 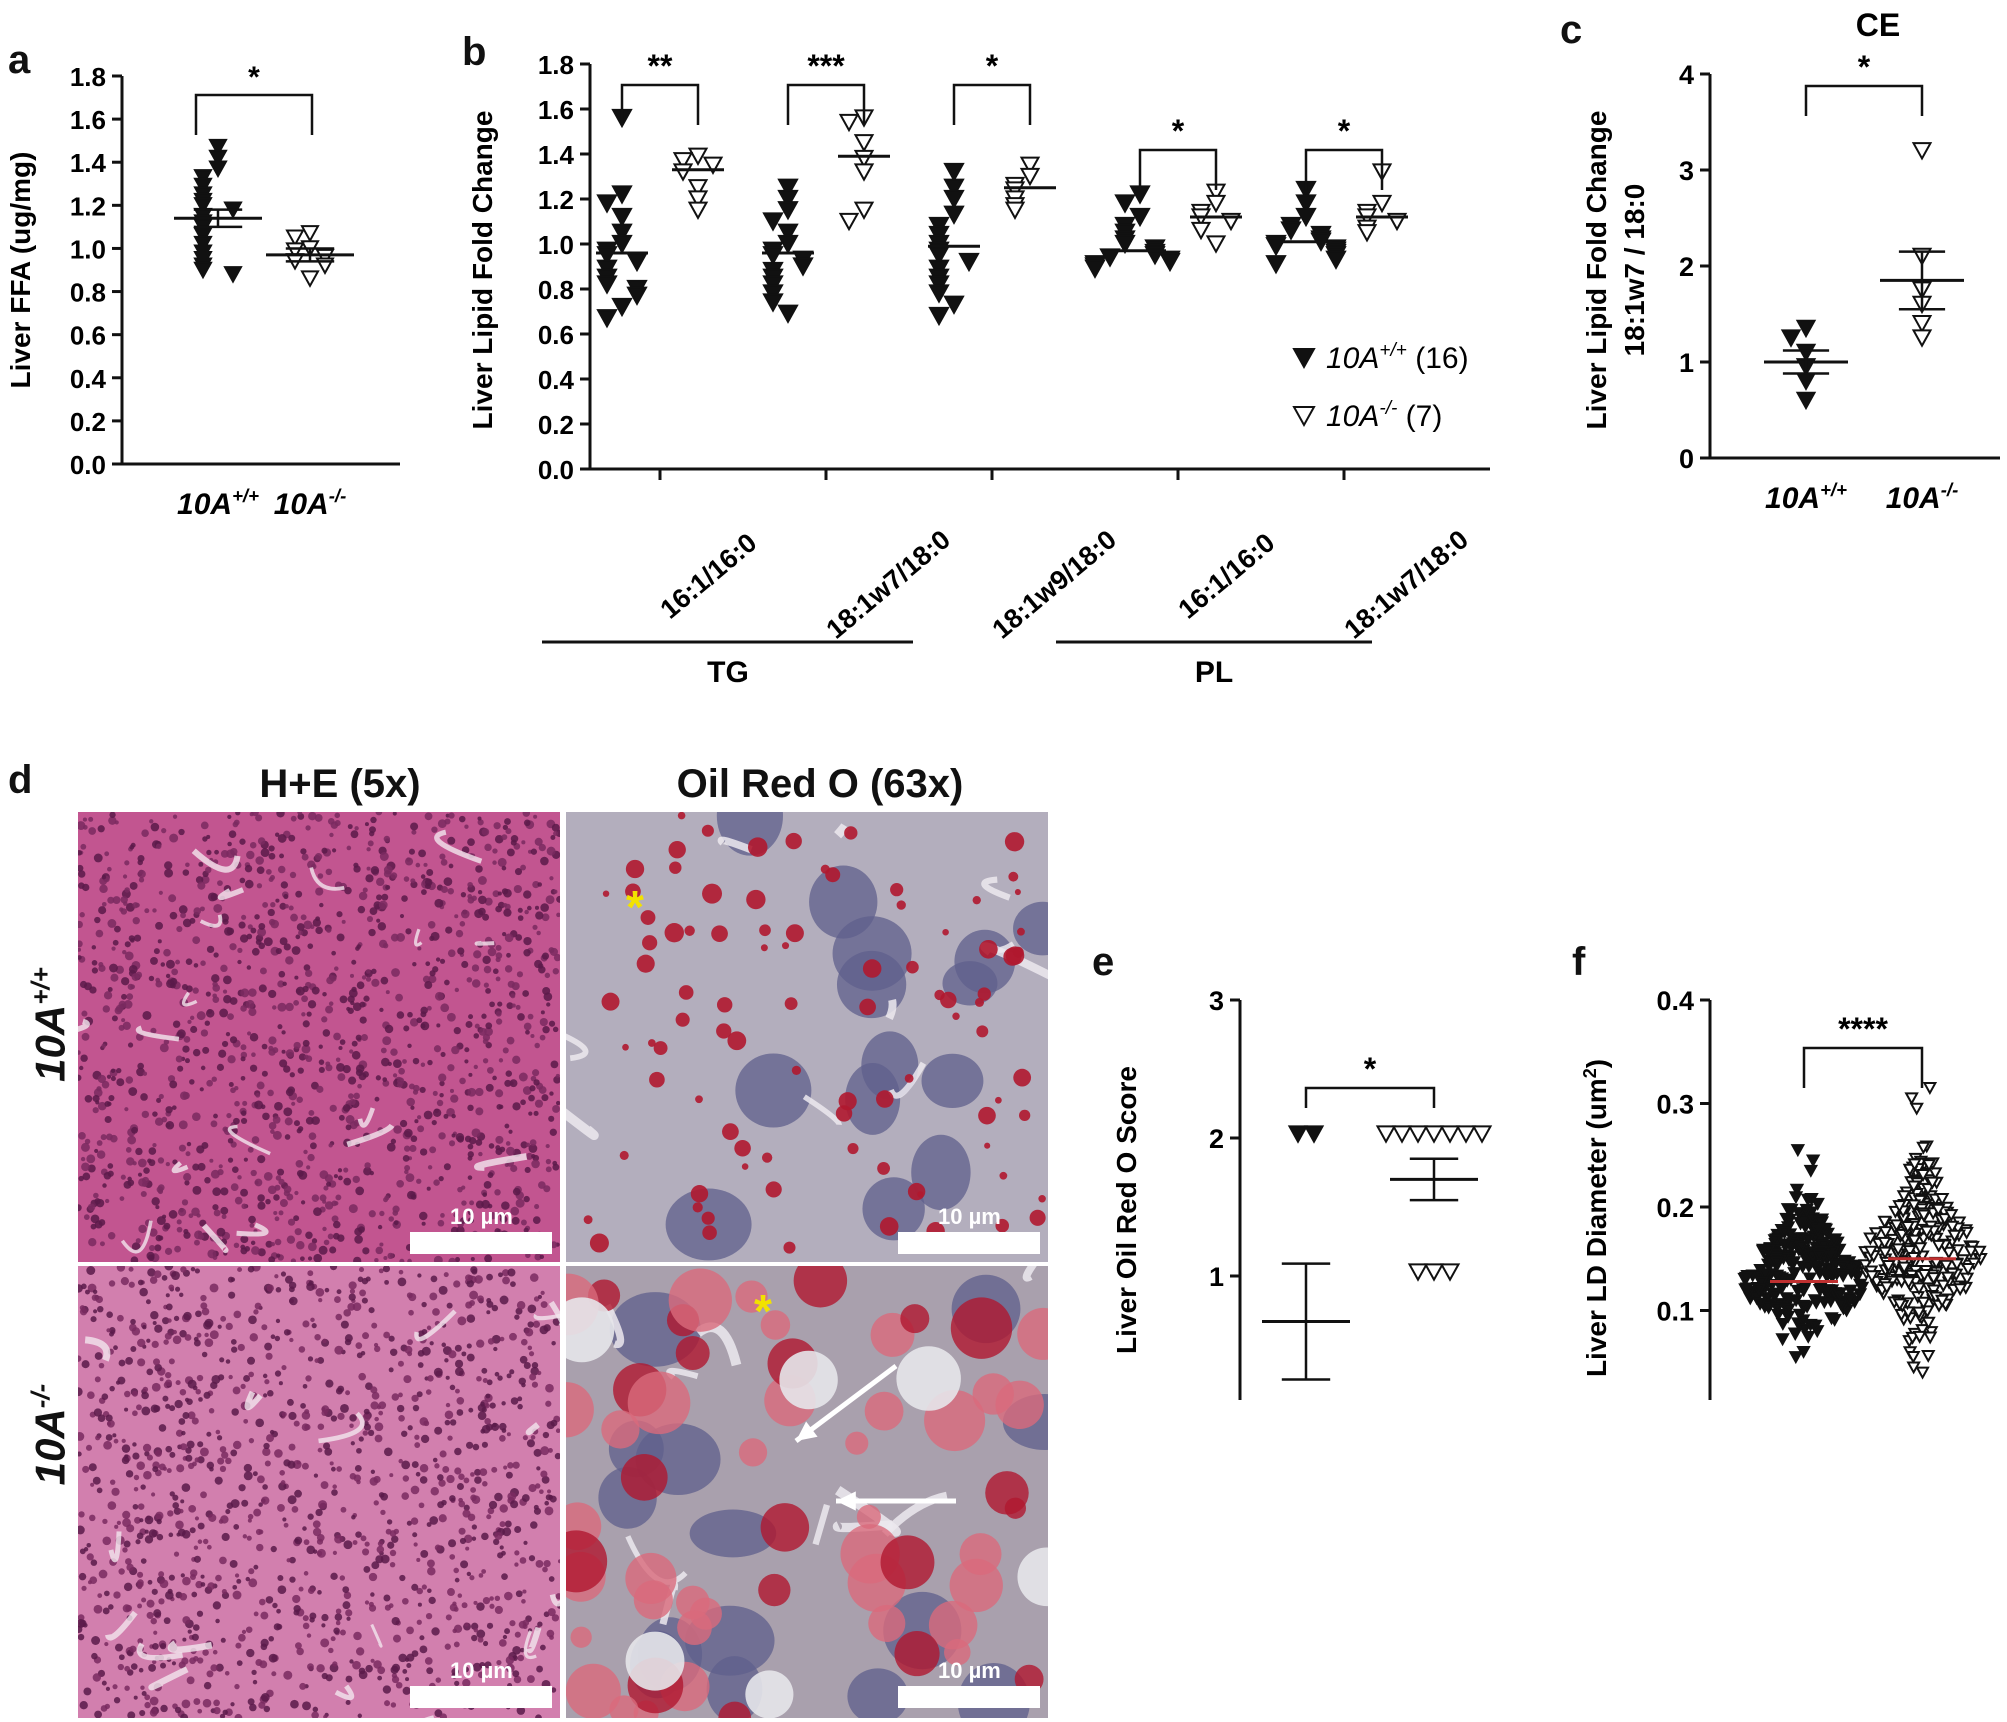 What do you see at coordinates (88, 120) in the screenshot?
I see `a-ytick-label-8: 1.6` at bounding box center [88, 120].